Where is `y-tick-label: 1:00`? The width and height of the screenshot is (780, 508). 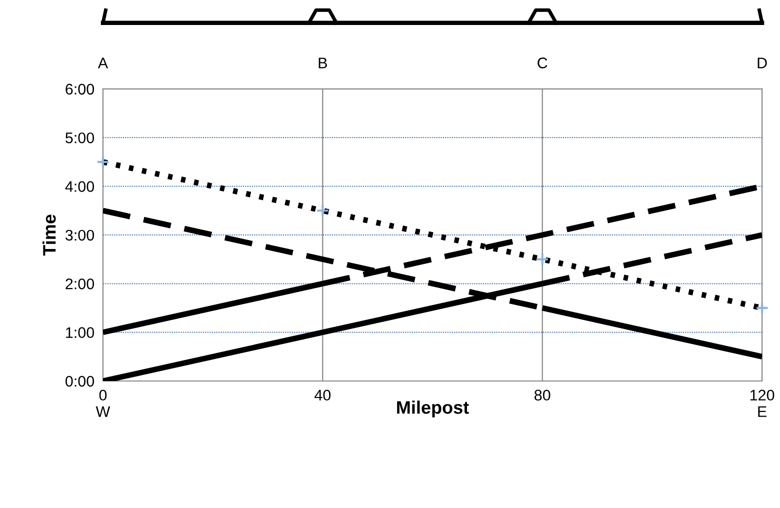 y-tick-label: 1:00 is located at coordinates (80, 332).